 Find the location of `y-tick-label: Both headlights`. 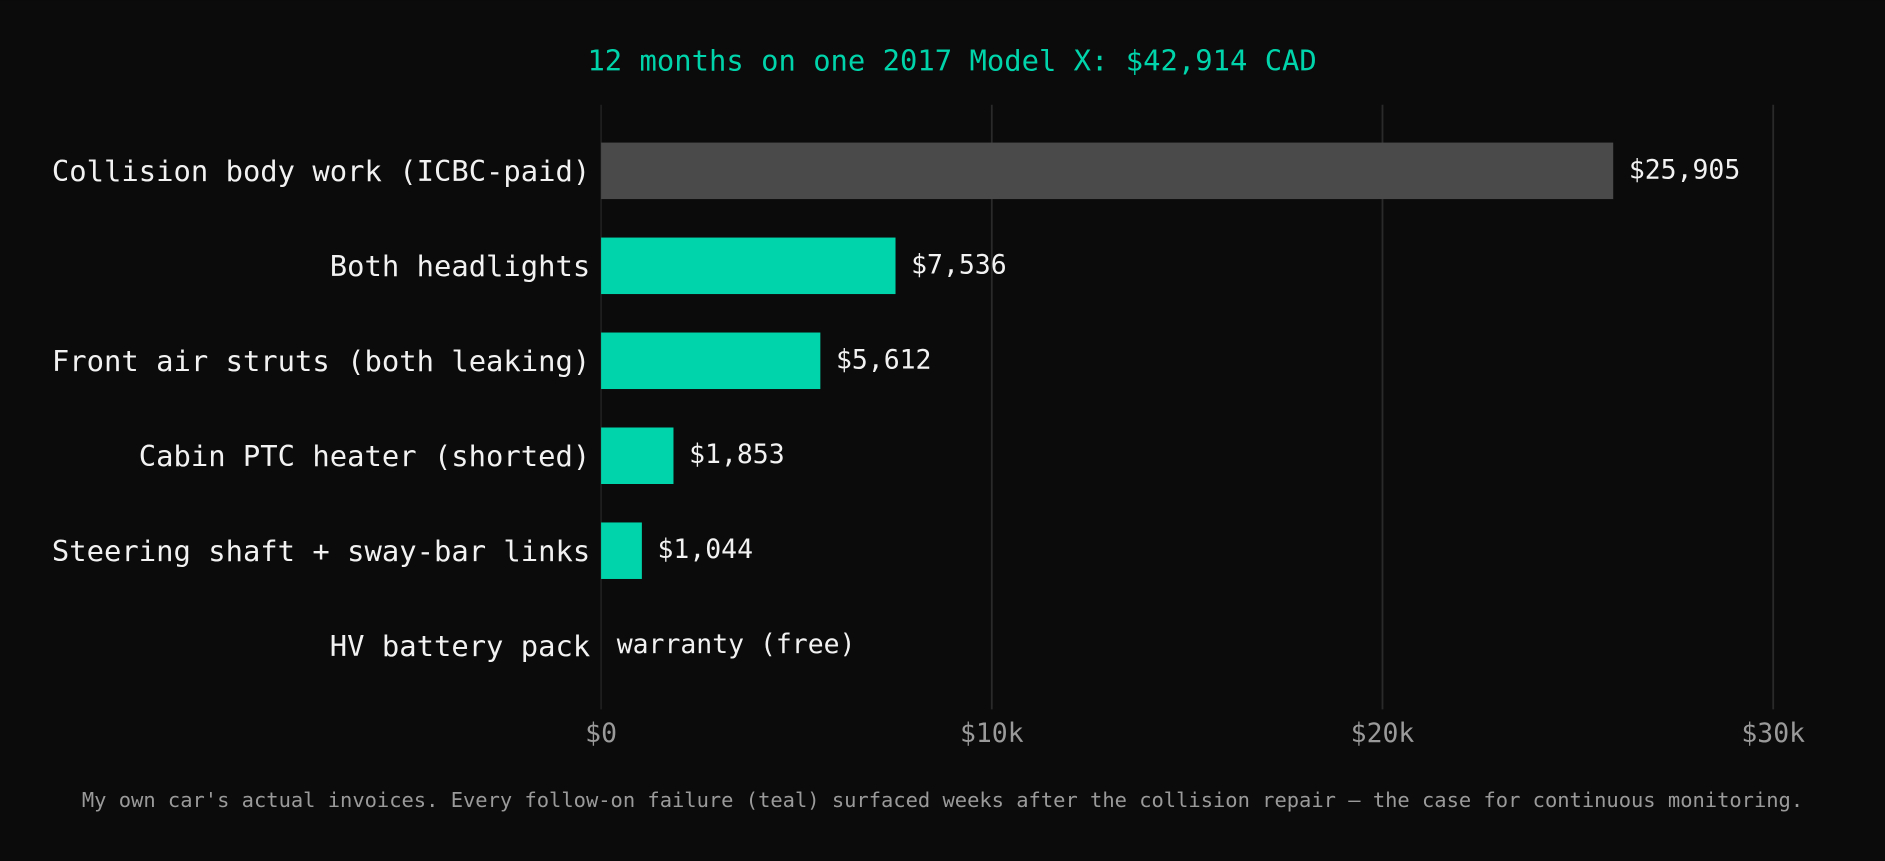

y-tick-label: Both headlights is located at coordinates (460, 266).